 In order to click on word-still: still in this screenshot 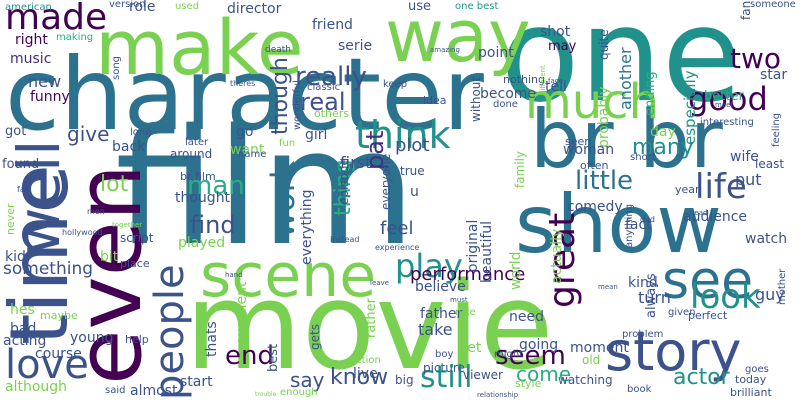, I will do `click(446, 377)`.